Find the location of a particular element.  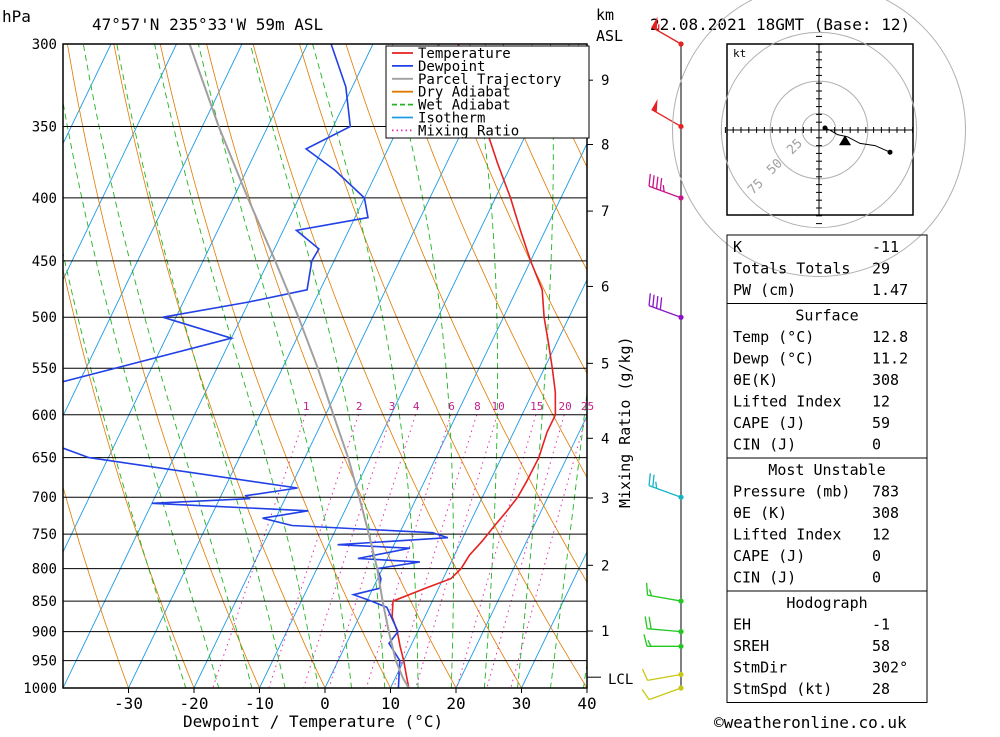

asl-label: ASL is located at coordinates (609, 36).